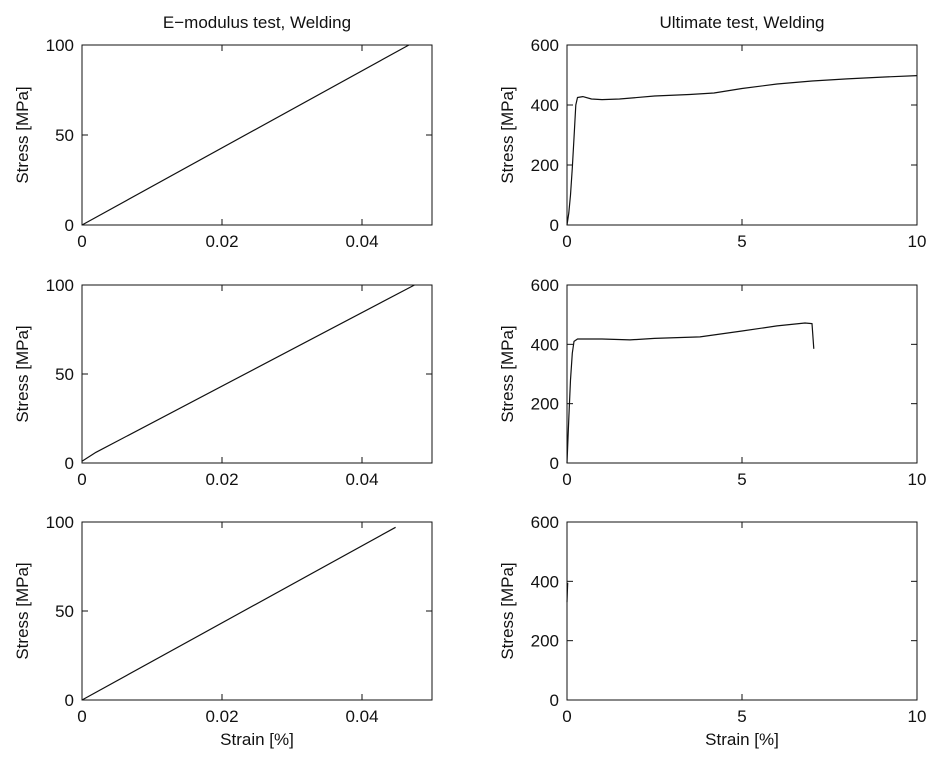  What do you see at coordinates (741, 22) in the screenshot?
I see `chart-title: Ultimate test, Welding` at bounding box center [741, 22].